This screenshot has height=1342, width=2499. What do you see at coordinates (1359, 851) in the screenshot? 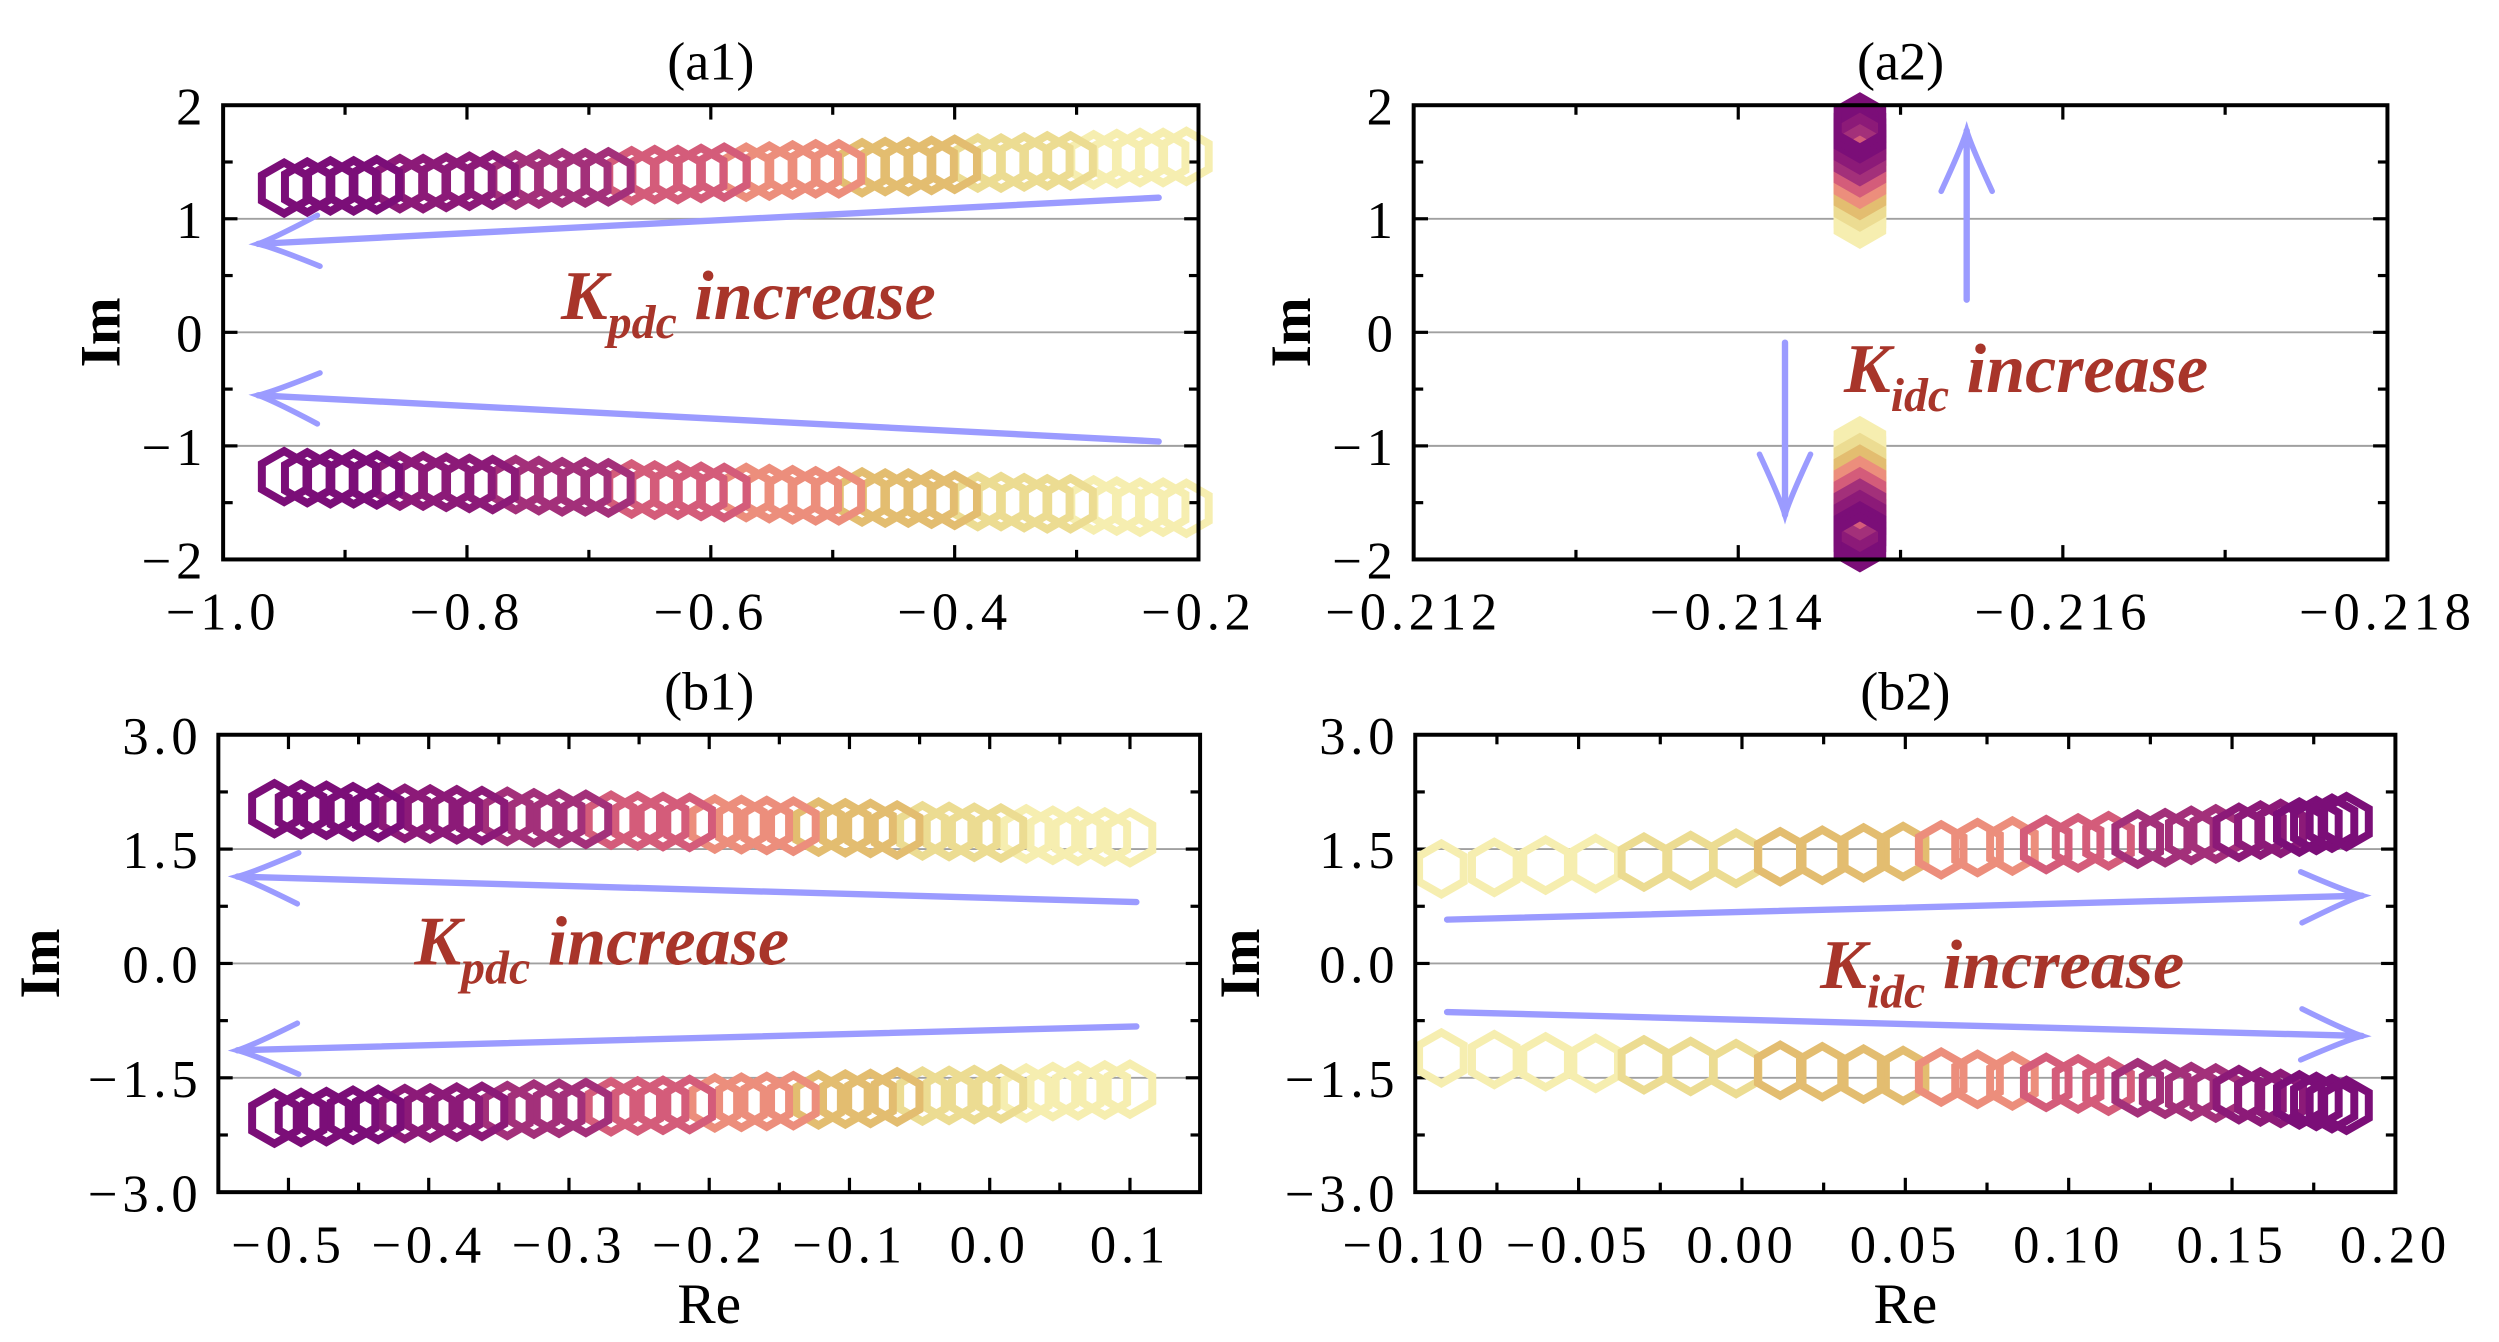
I see `y-tick-label: 1.5` at bounding box center [1359, 851].